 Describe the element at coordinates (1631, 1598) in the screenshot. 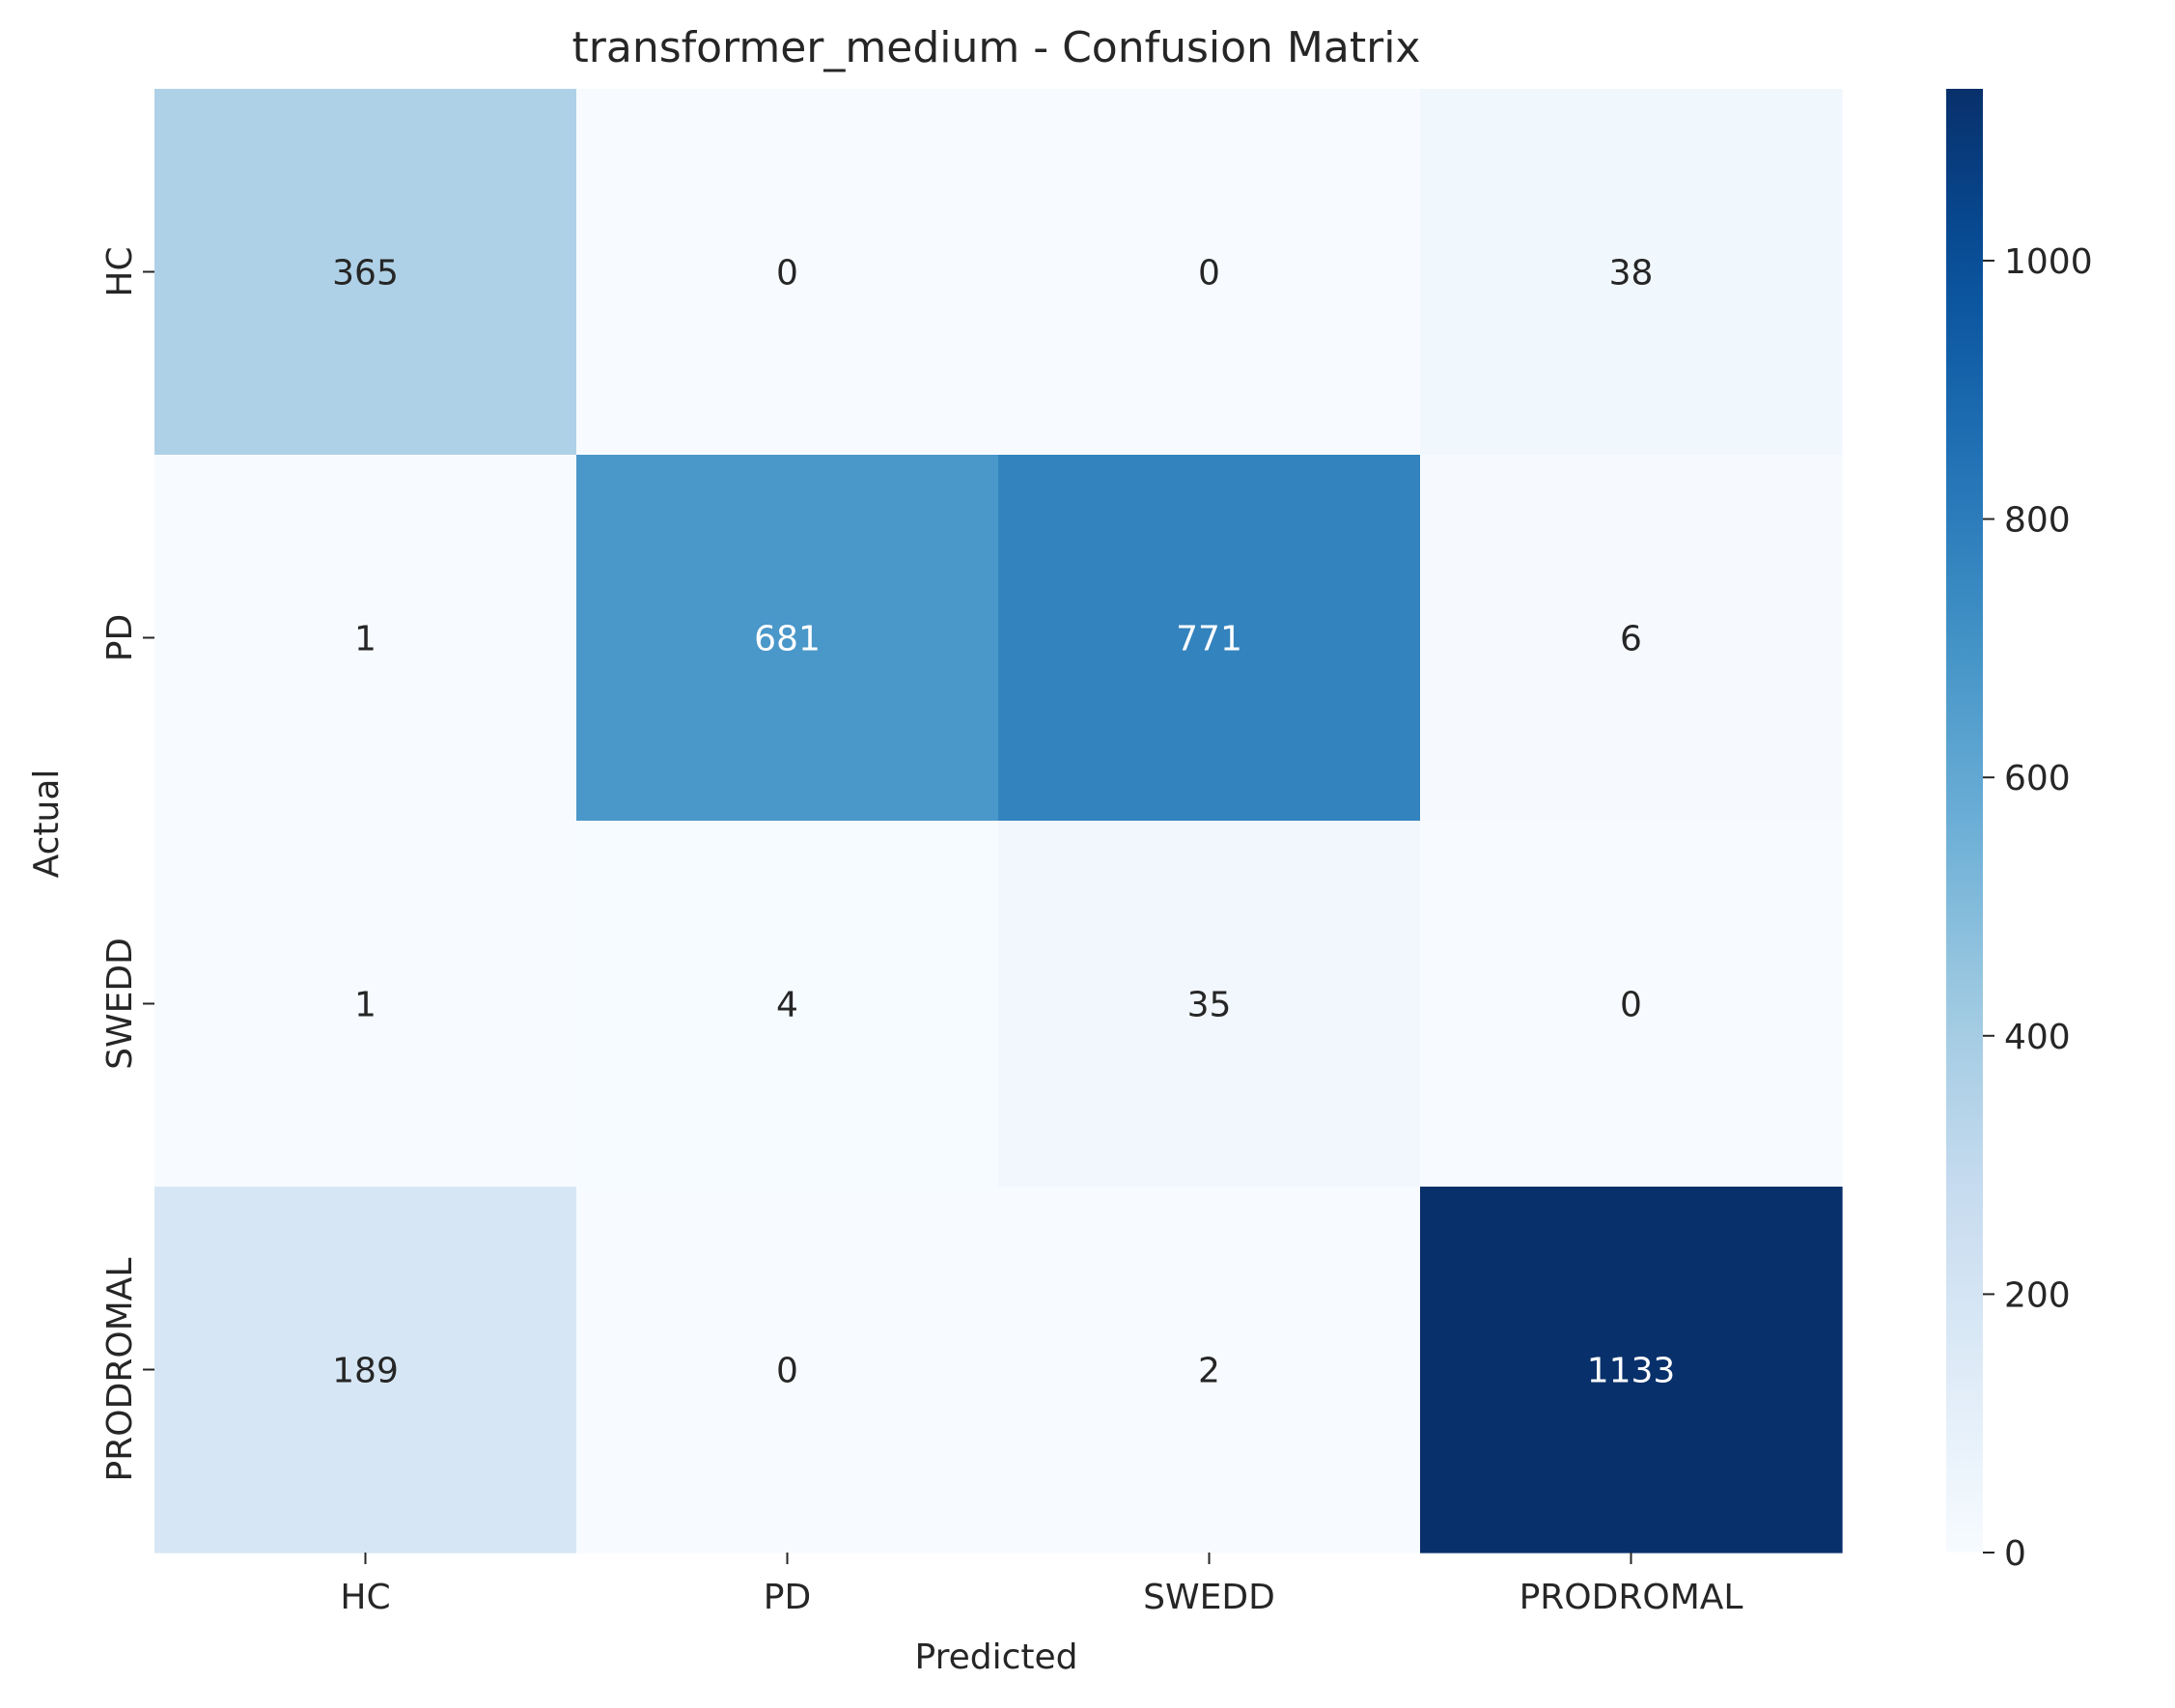

I see `x-tick-label: PRODROMAL` at that location.